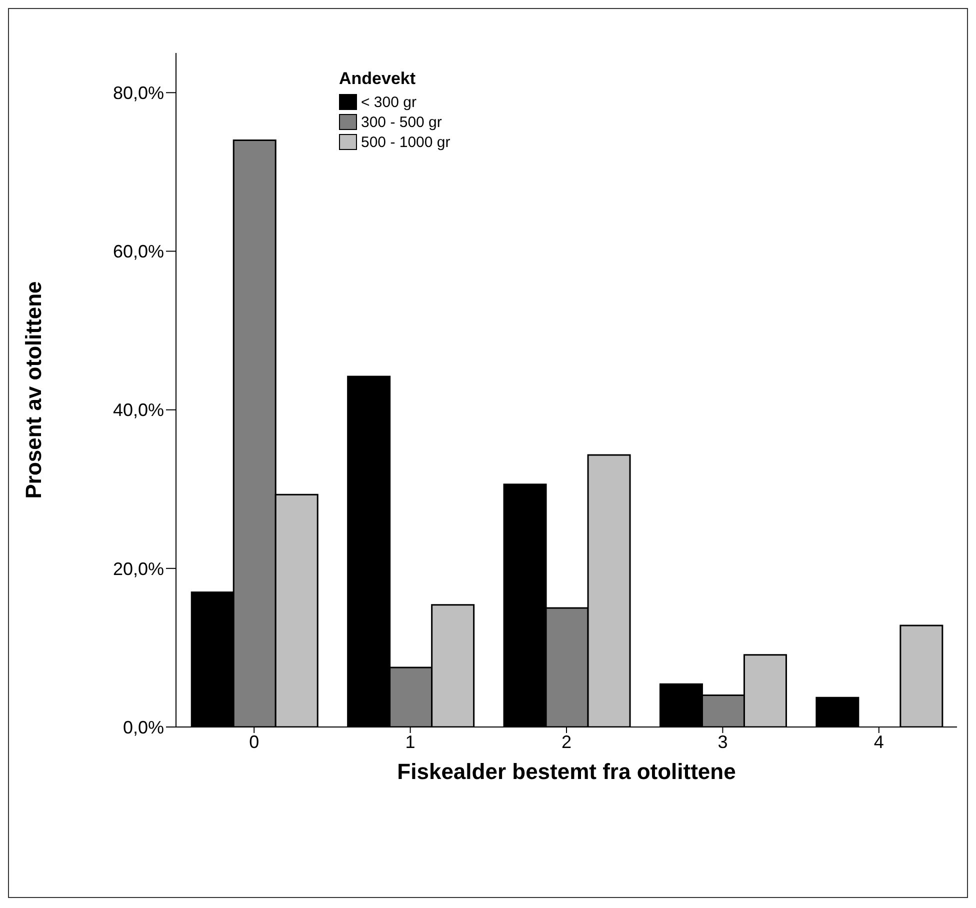 Image resolution: width=976 pixels, height=908 pixels. Describe the element at coordinates (138, 93) in the screenshot. I see `y-tick-label: 80,0%` at that location.